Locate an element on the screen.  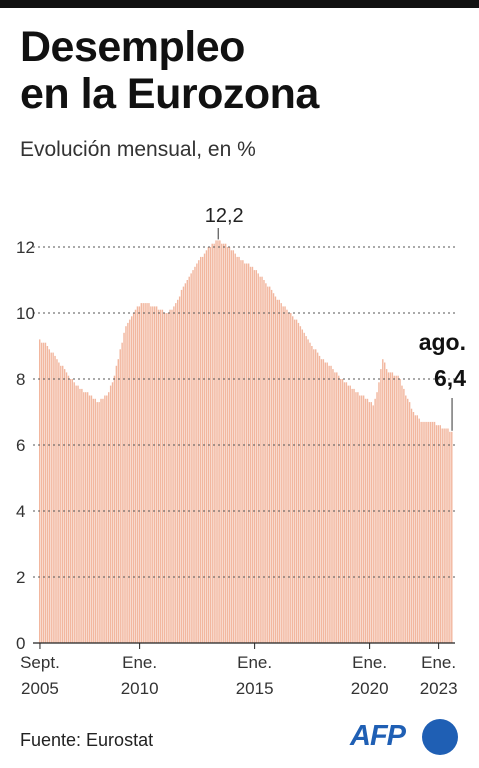
chart-subtitle: Evolución mensual, en % is located at coordinates (138, 149).